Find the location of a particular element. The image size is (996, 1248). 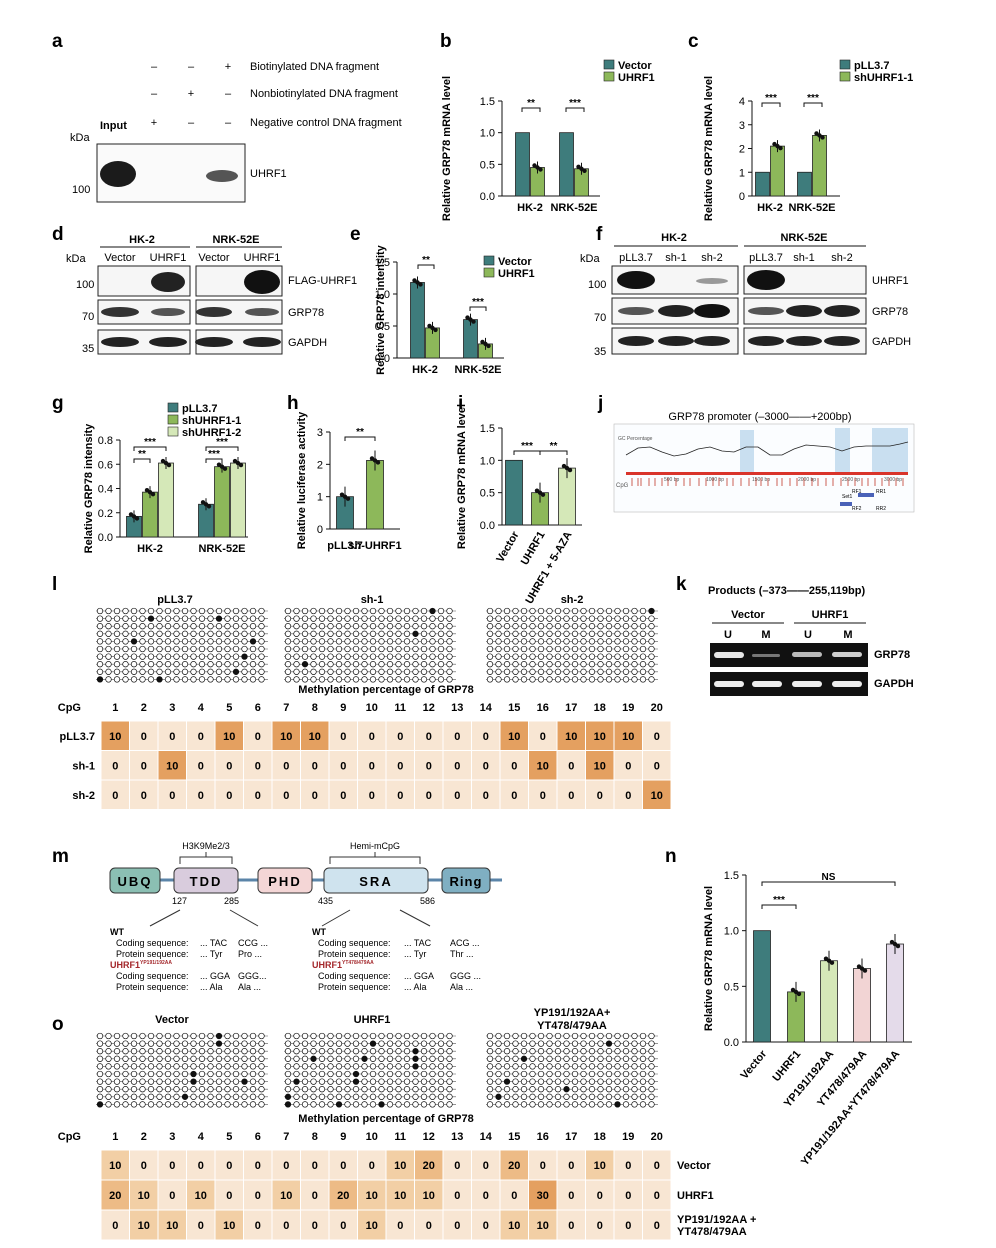

band-f-h3 is located at coordinates (712, 341).